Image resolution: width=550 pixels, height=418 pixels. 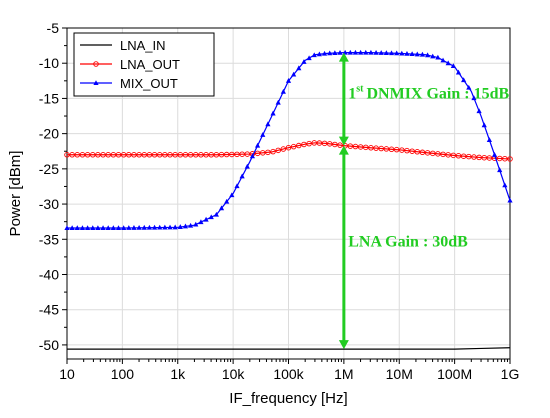 I want to click on legend-item-lna-out: LNA_OUT, so click(x=130, y=64).